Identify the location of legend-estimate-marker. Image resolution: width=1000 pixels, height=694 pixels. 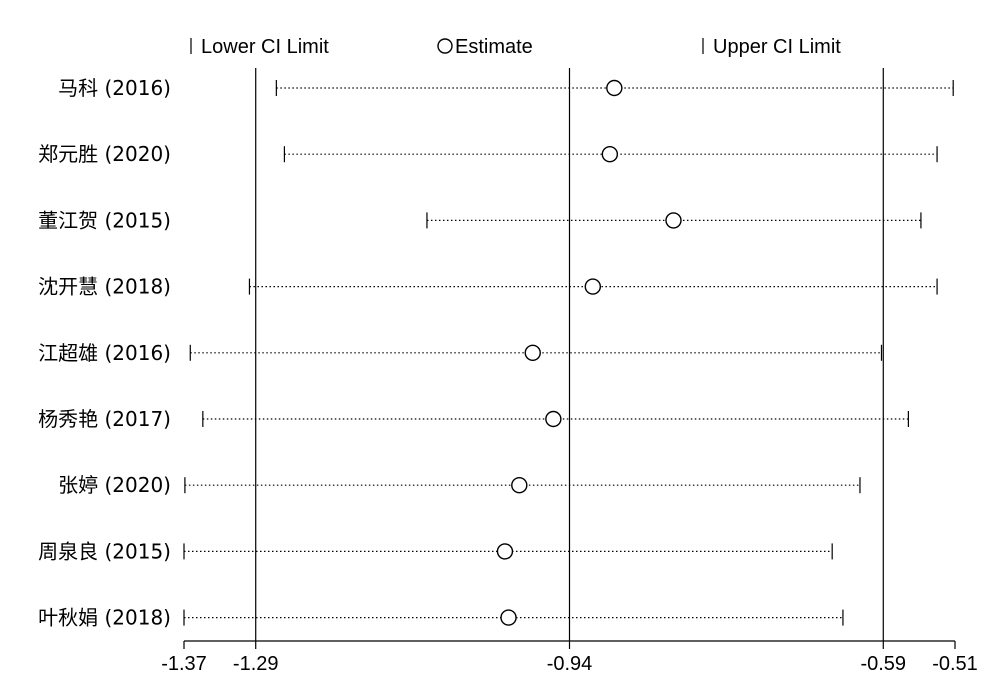
(445, 46).